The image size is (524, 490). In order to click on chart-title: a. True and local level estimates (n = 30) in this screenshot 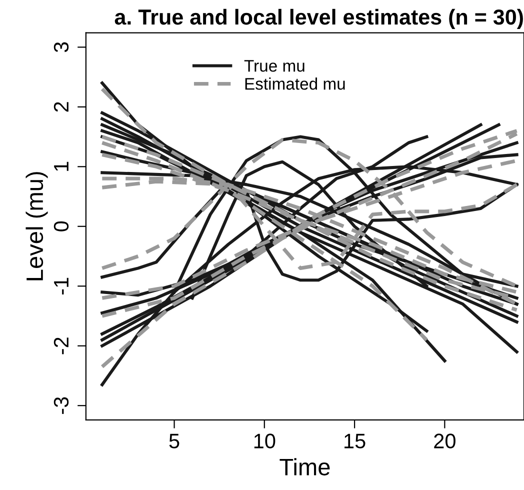, I will do `click(318, 18)`.